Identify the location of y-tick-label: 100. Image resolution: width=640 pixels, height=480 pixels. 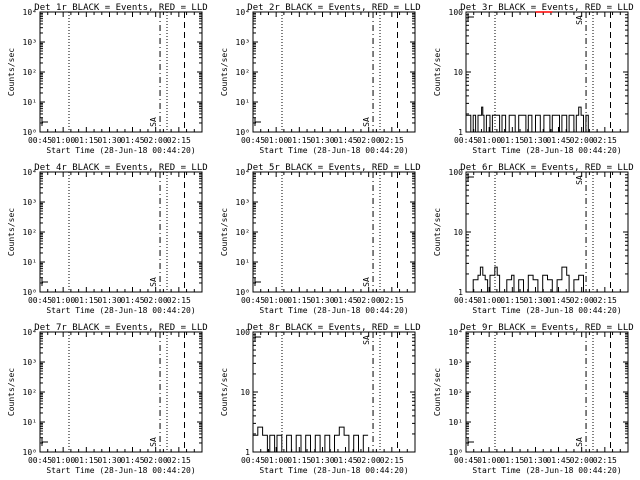
(456, 12).